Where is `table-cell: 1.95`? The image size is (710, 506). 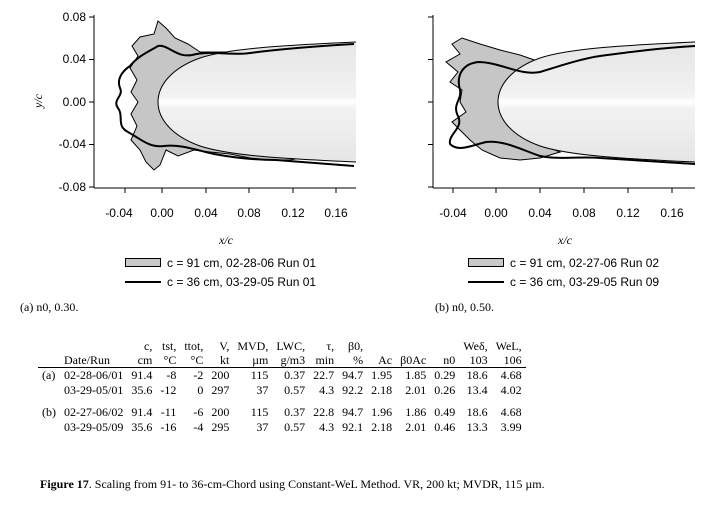 table-cell: 1.95 is located at coordinates (382, 375).